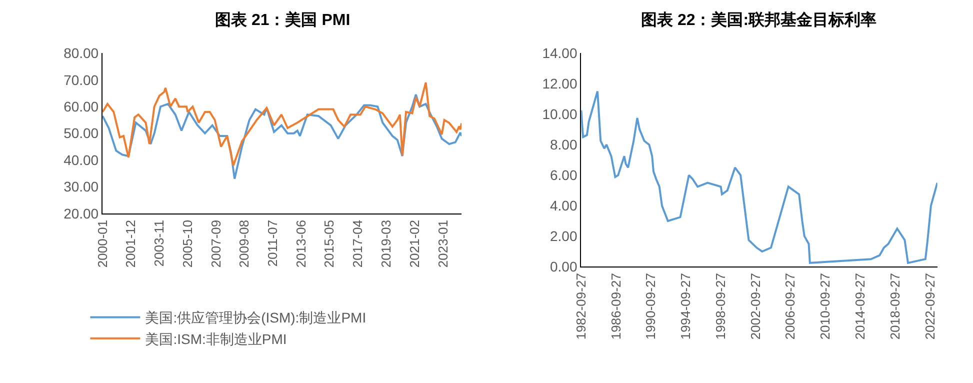 The height and width of the screenshot is (383, 973). Describe the element at coordinates (272, 243) in the screenshot. I see `x-tick-label: 2011-07` at that location.